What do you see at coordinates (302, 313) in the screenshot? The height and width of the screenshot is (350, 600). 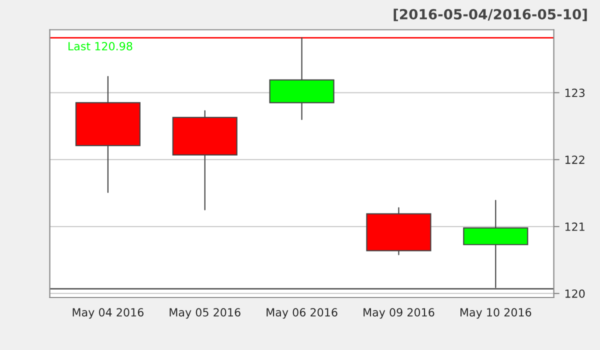 I see `x-tick-label: May 06 2016` at bounding box center [302, 313].